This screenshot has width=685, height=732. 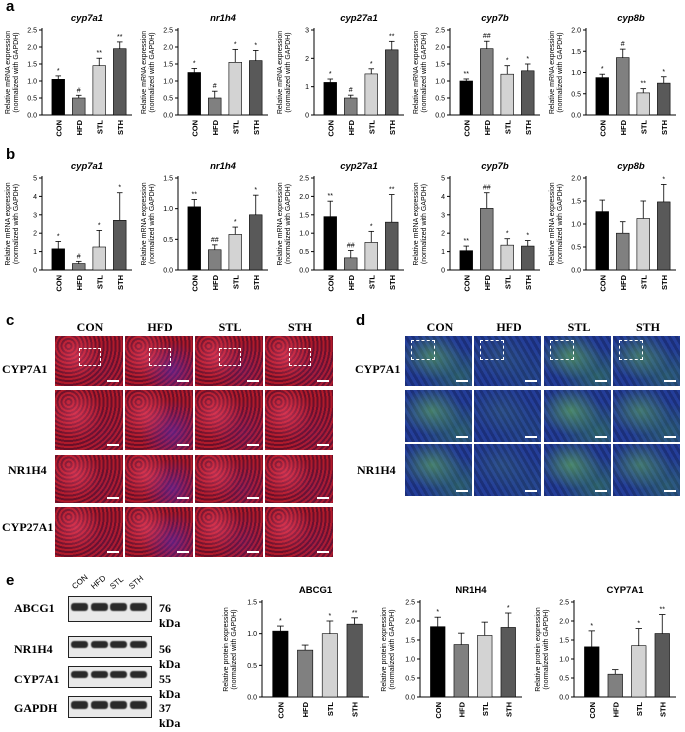 What do you see at coordinates (36, 708) in the screenshot?
I see `blot-label-gapdh: GAPDH` at bounding box center [36, 708].